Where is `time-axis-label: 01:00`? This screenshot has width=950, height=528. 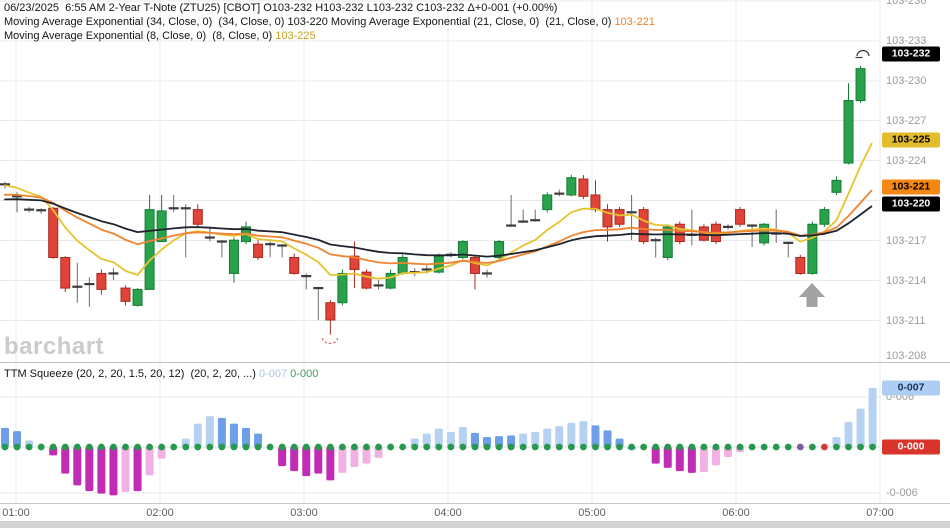
time-axis-label: 01:00 is located at coordinates (16, 513).